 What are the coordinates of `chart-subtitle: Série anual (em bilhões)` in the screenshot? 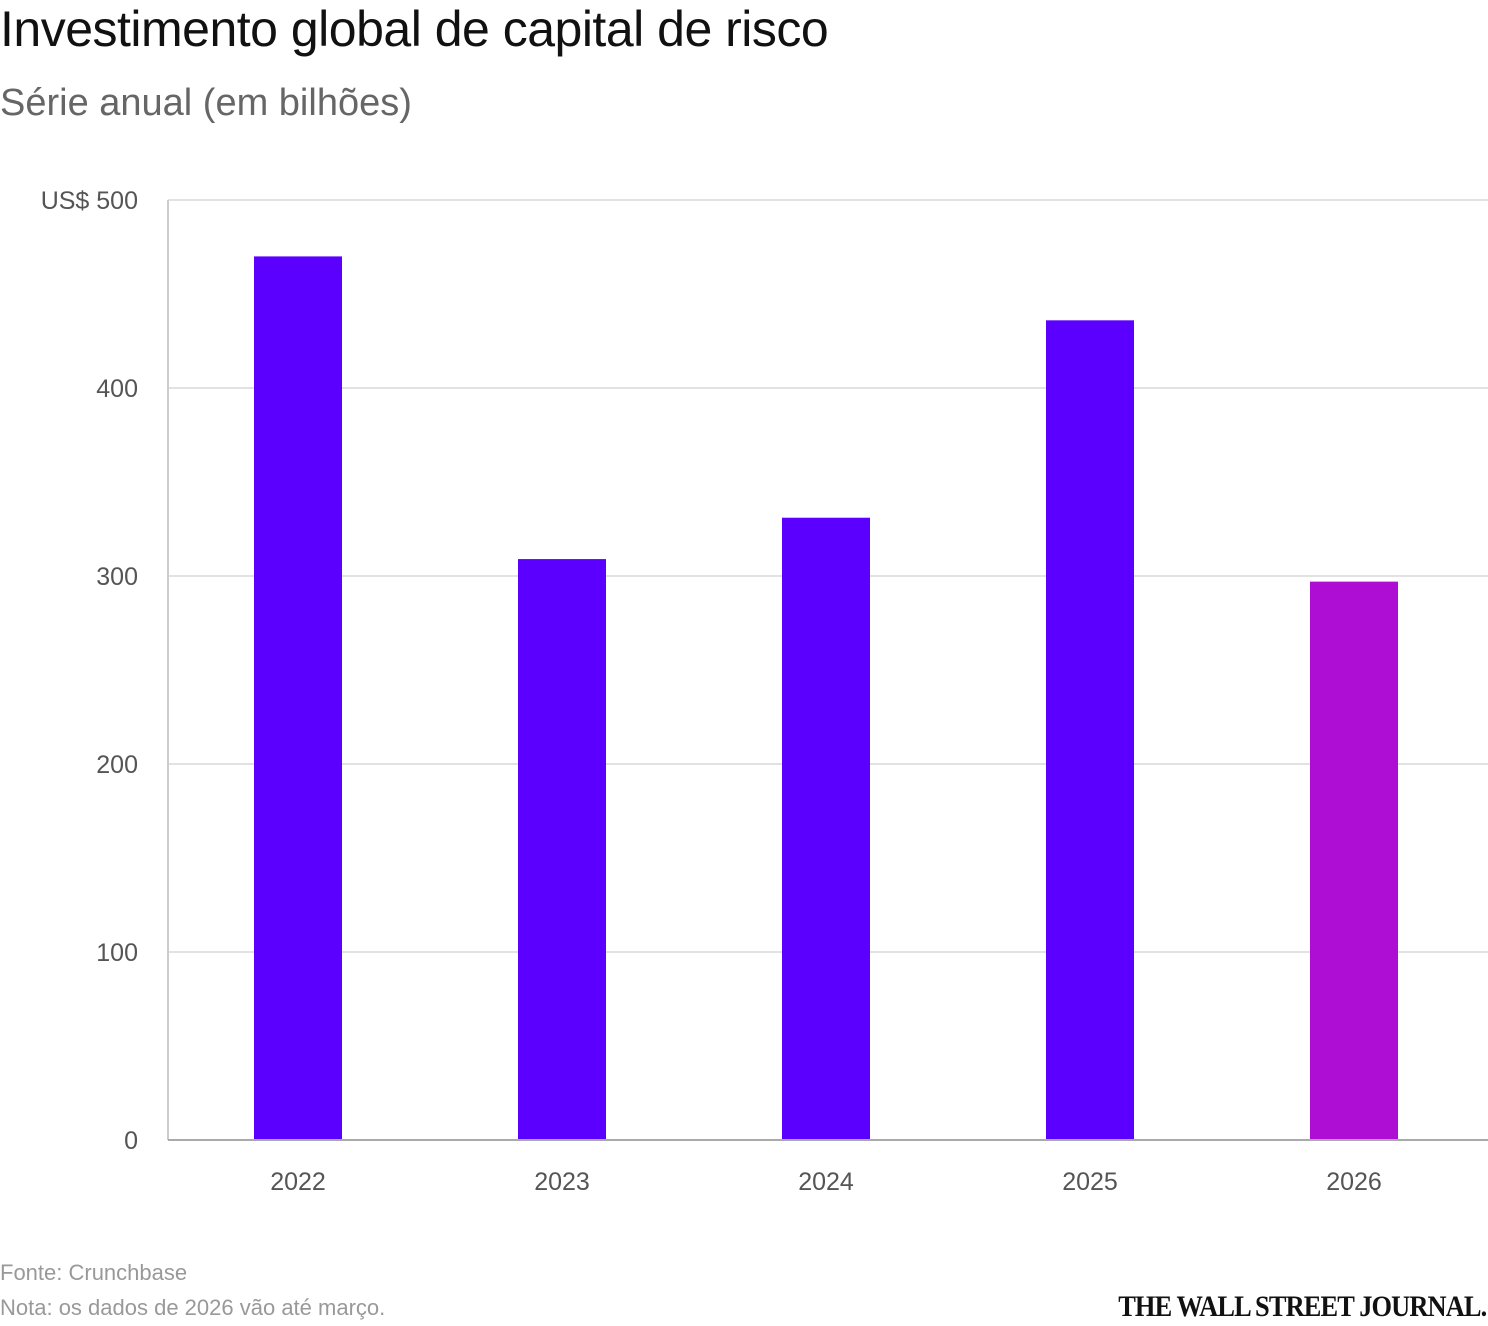 It's located at (206, 103).